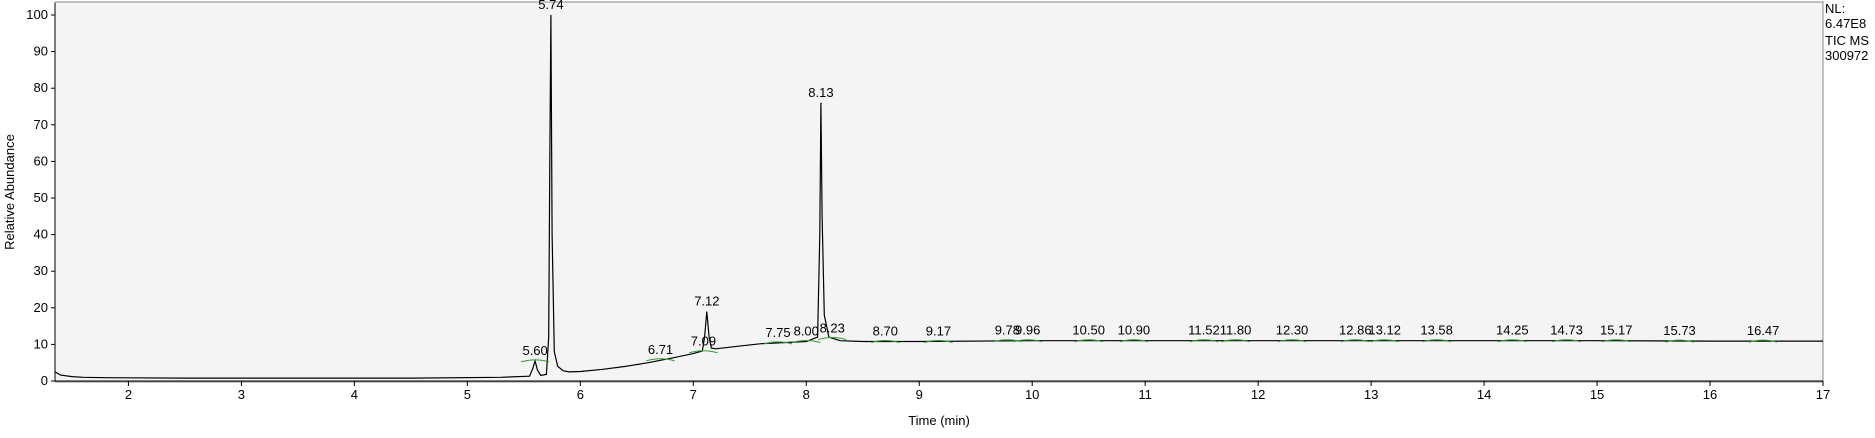 The width and height of the screenshot is (1875, 438). I want to click on peak-label: 12.30, so click(1292, 330).